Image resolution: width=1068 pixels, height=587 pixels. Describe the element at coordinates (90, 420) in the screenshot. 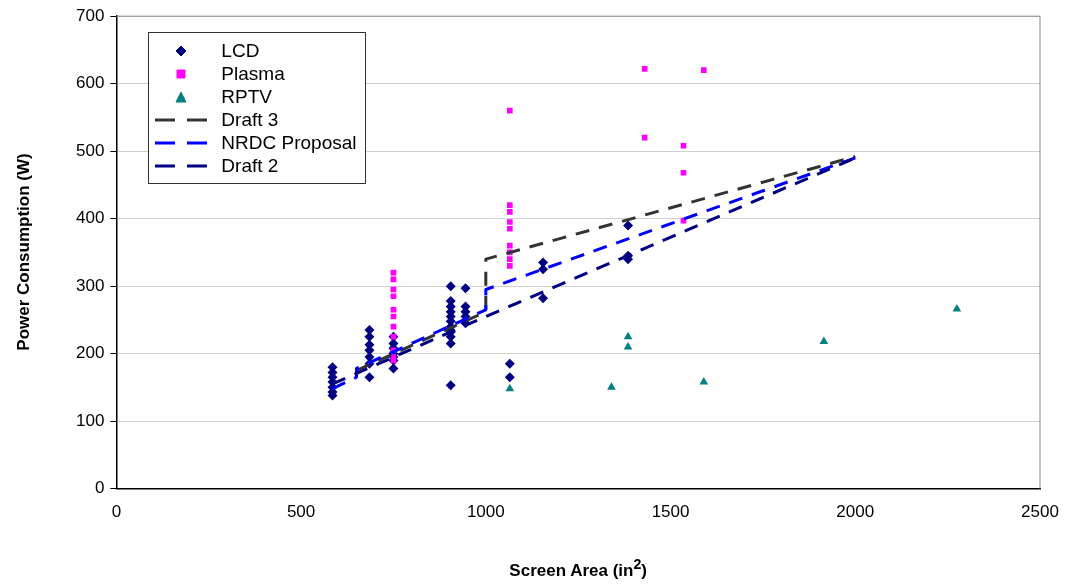

I see `y-tick-label: 100` at that location.